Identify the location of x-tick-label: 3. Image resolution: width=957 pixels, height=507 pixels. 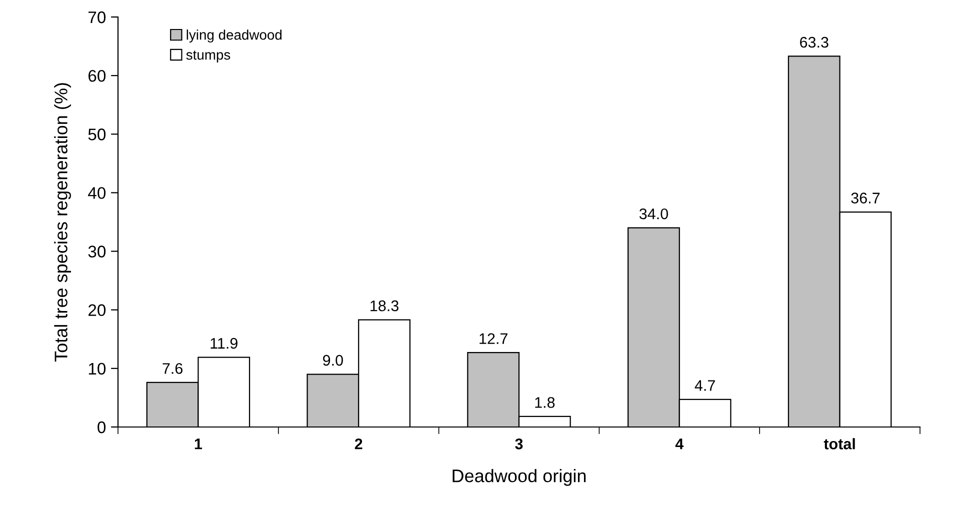
(519, 444).